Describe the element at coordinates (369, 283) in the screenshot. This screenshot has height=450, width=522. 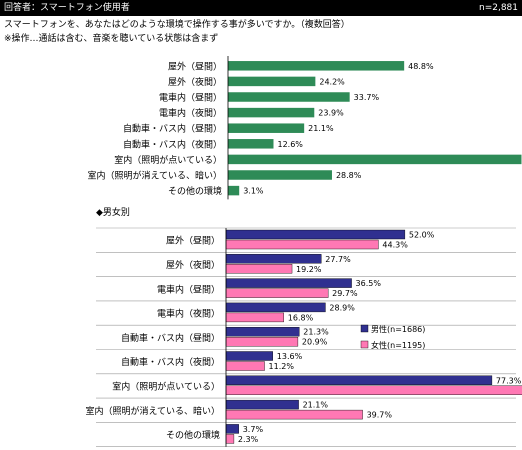
I see `data-label-male: 36.5%` at that location.